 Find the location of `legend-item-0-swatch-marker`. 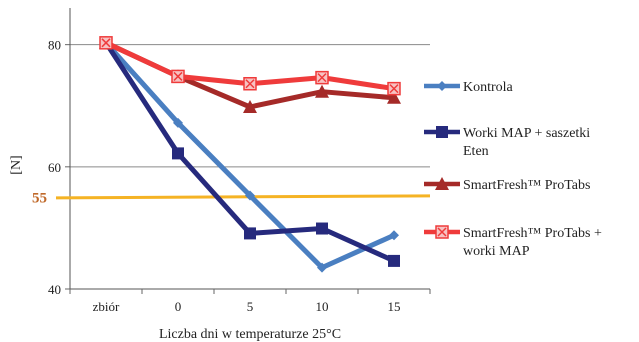

legend-item-0-swatch-marker is located at coordinates (442, 86).